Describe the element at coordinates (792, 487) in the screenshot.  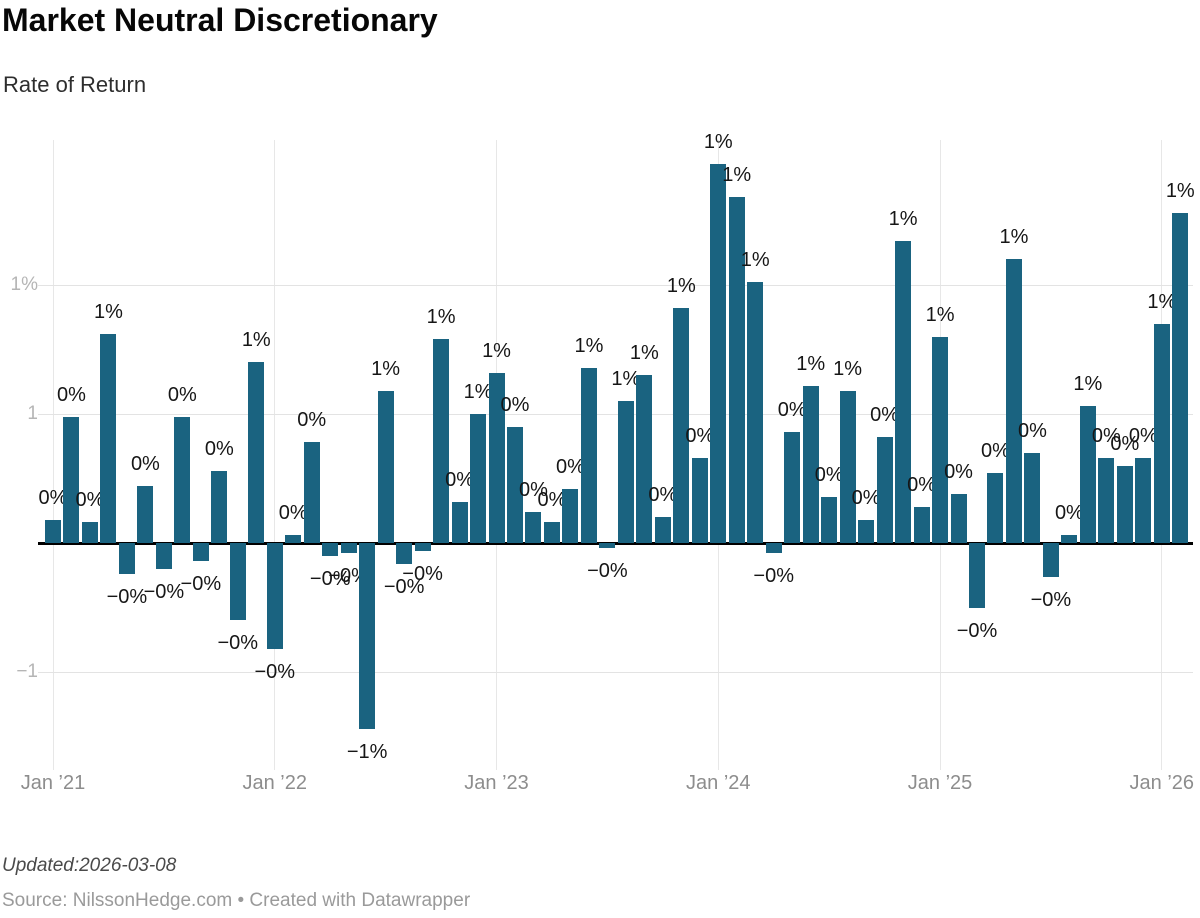
I see `bar-may-2024` at that location.